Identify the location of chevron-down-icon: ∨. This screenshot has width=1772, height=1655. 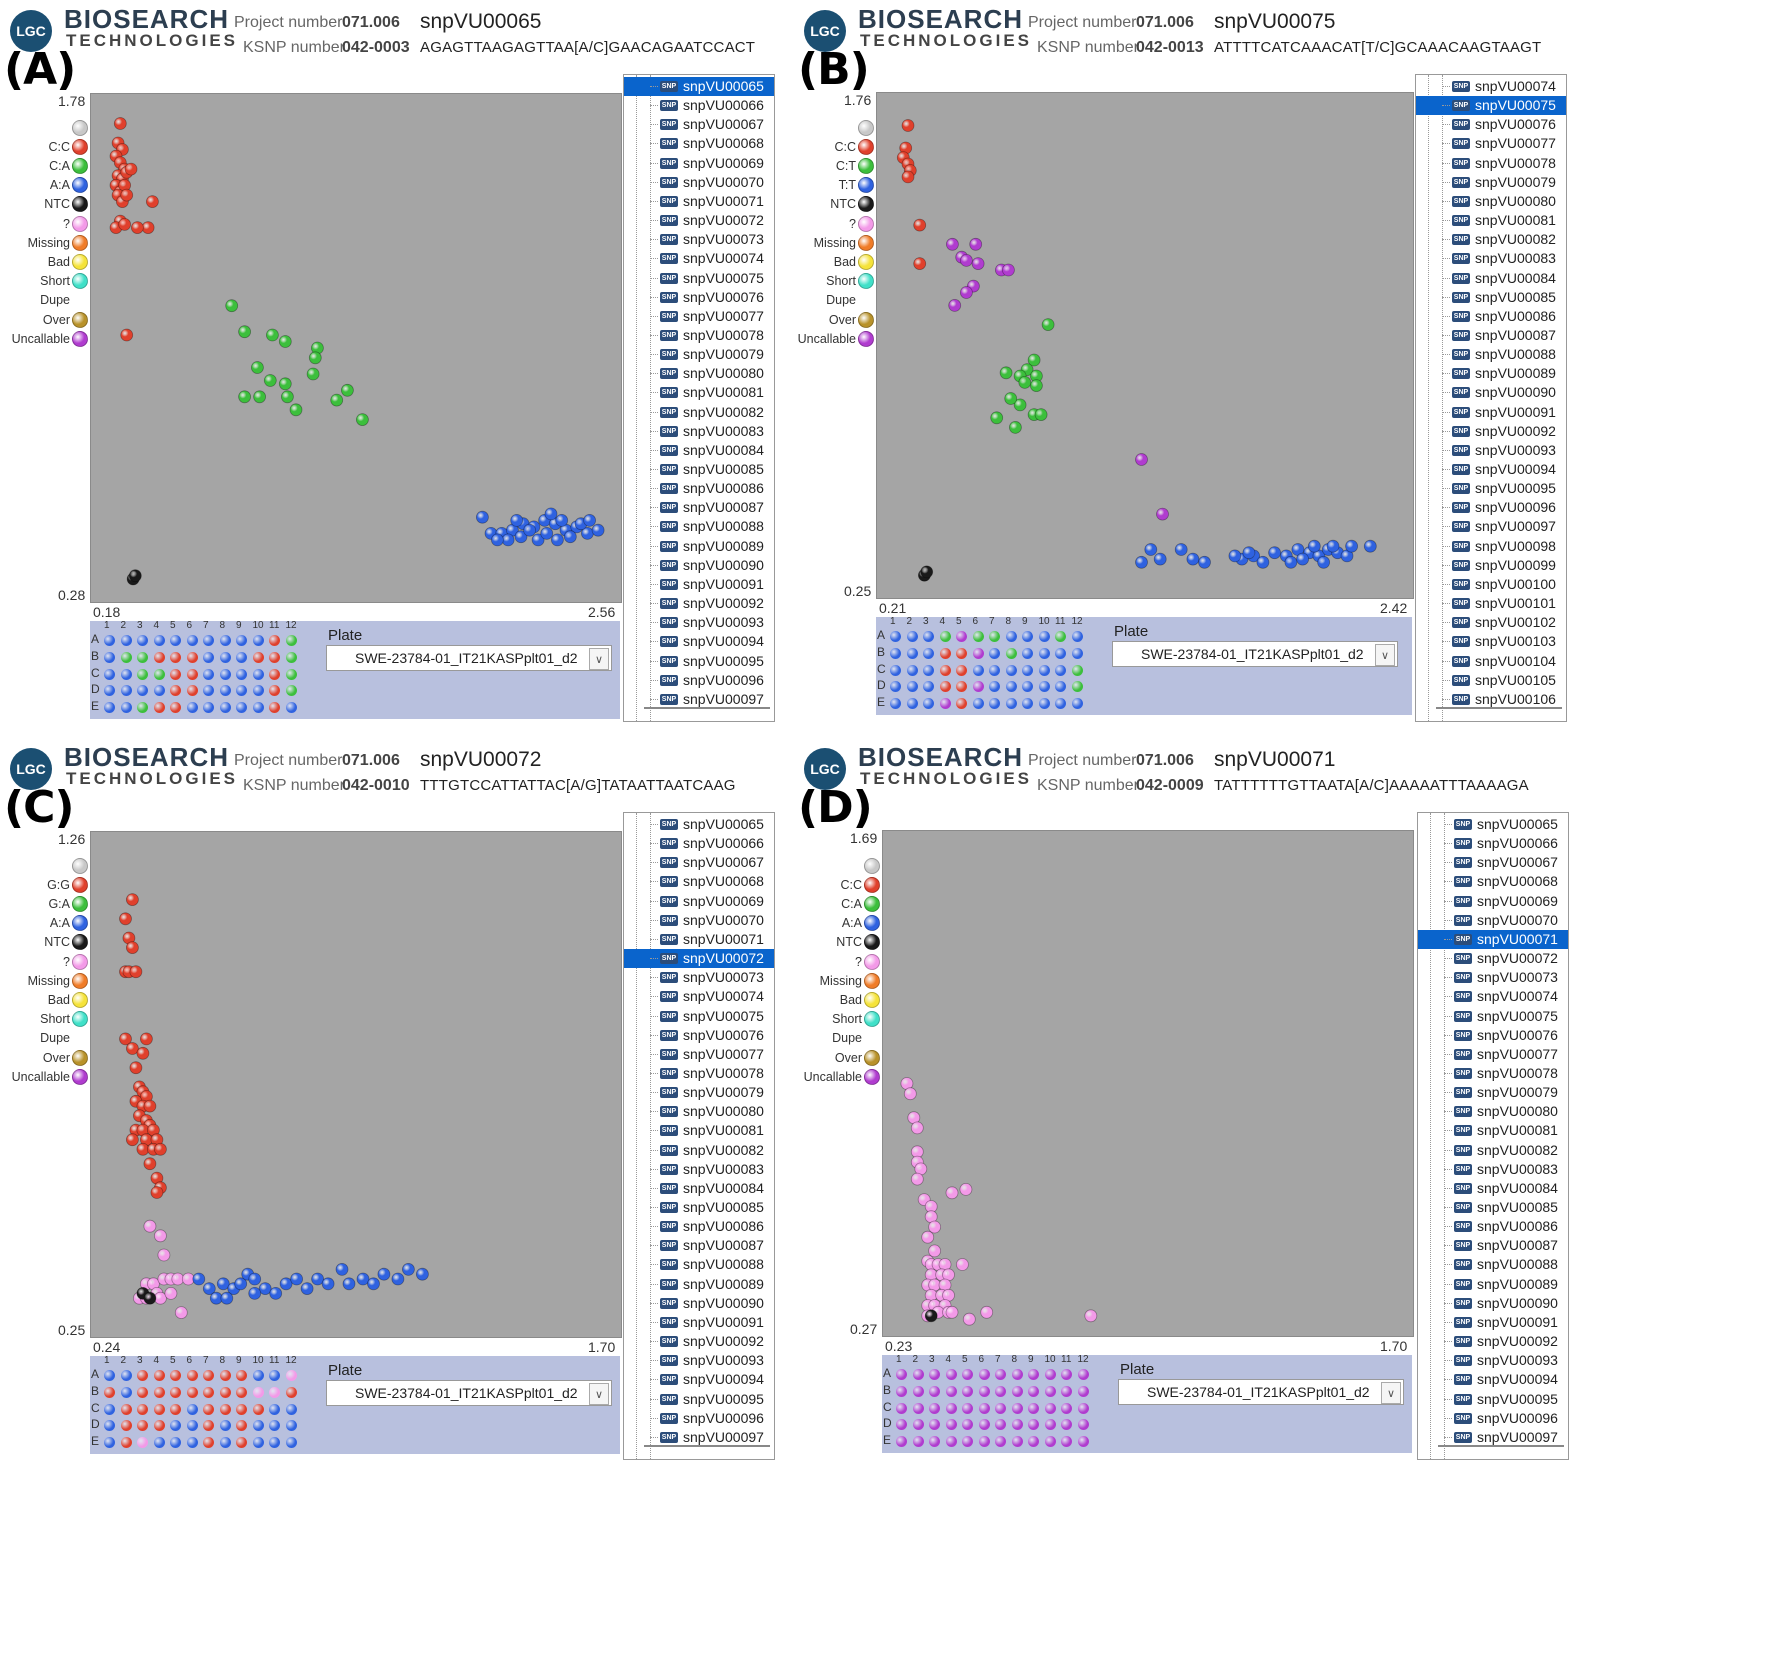
(1391, 1393).